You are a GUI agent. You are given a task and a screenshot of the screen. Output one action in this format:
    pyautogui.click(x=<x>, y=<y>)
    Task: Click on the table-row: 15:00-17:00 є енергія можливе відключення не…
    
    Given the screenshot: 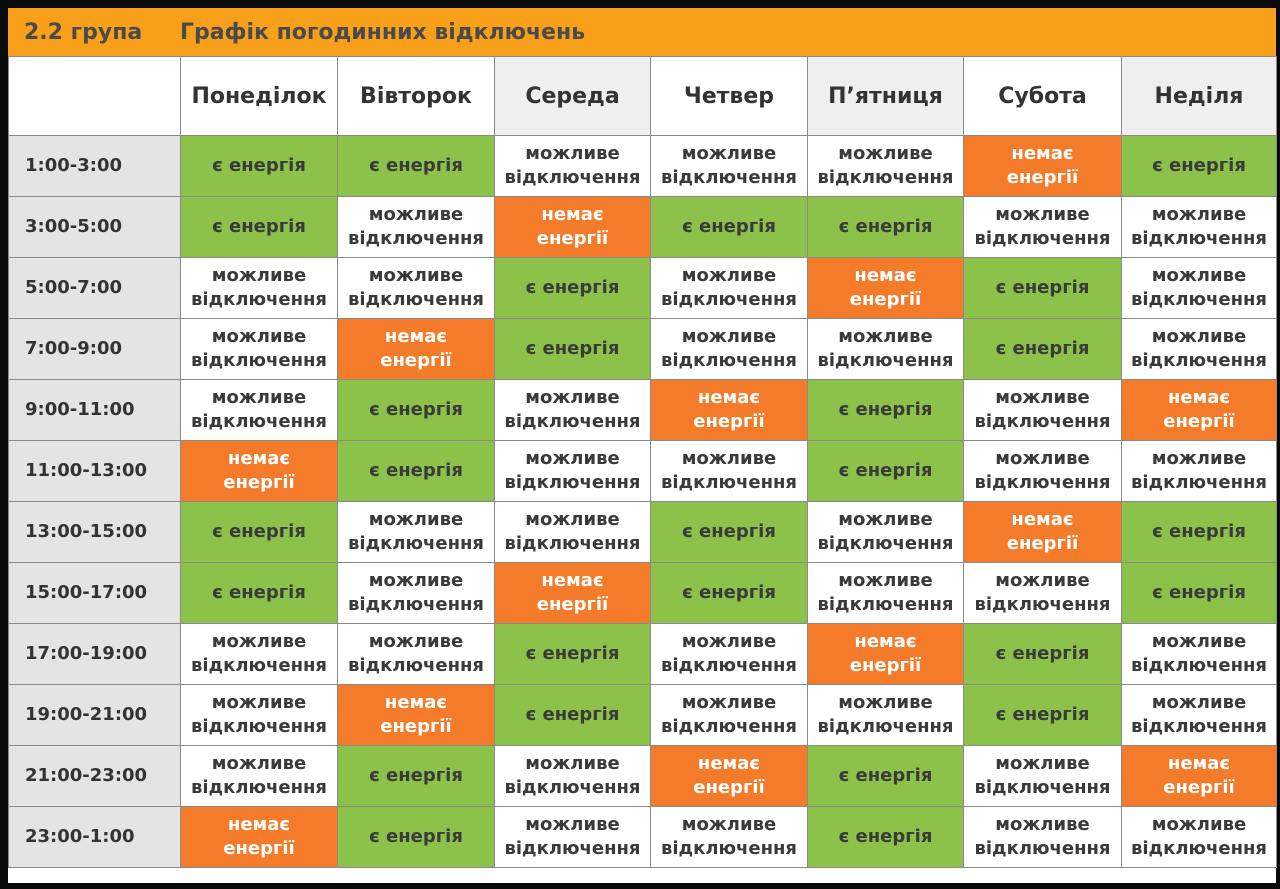 What is the action you would take?
    pyautogui.click(x=642, y=593)
    